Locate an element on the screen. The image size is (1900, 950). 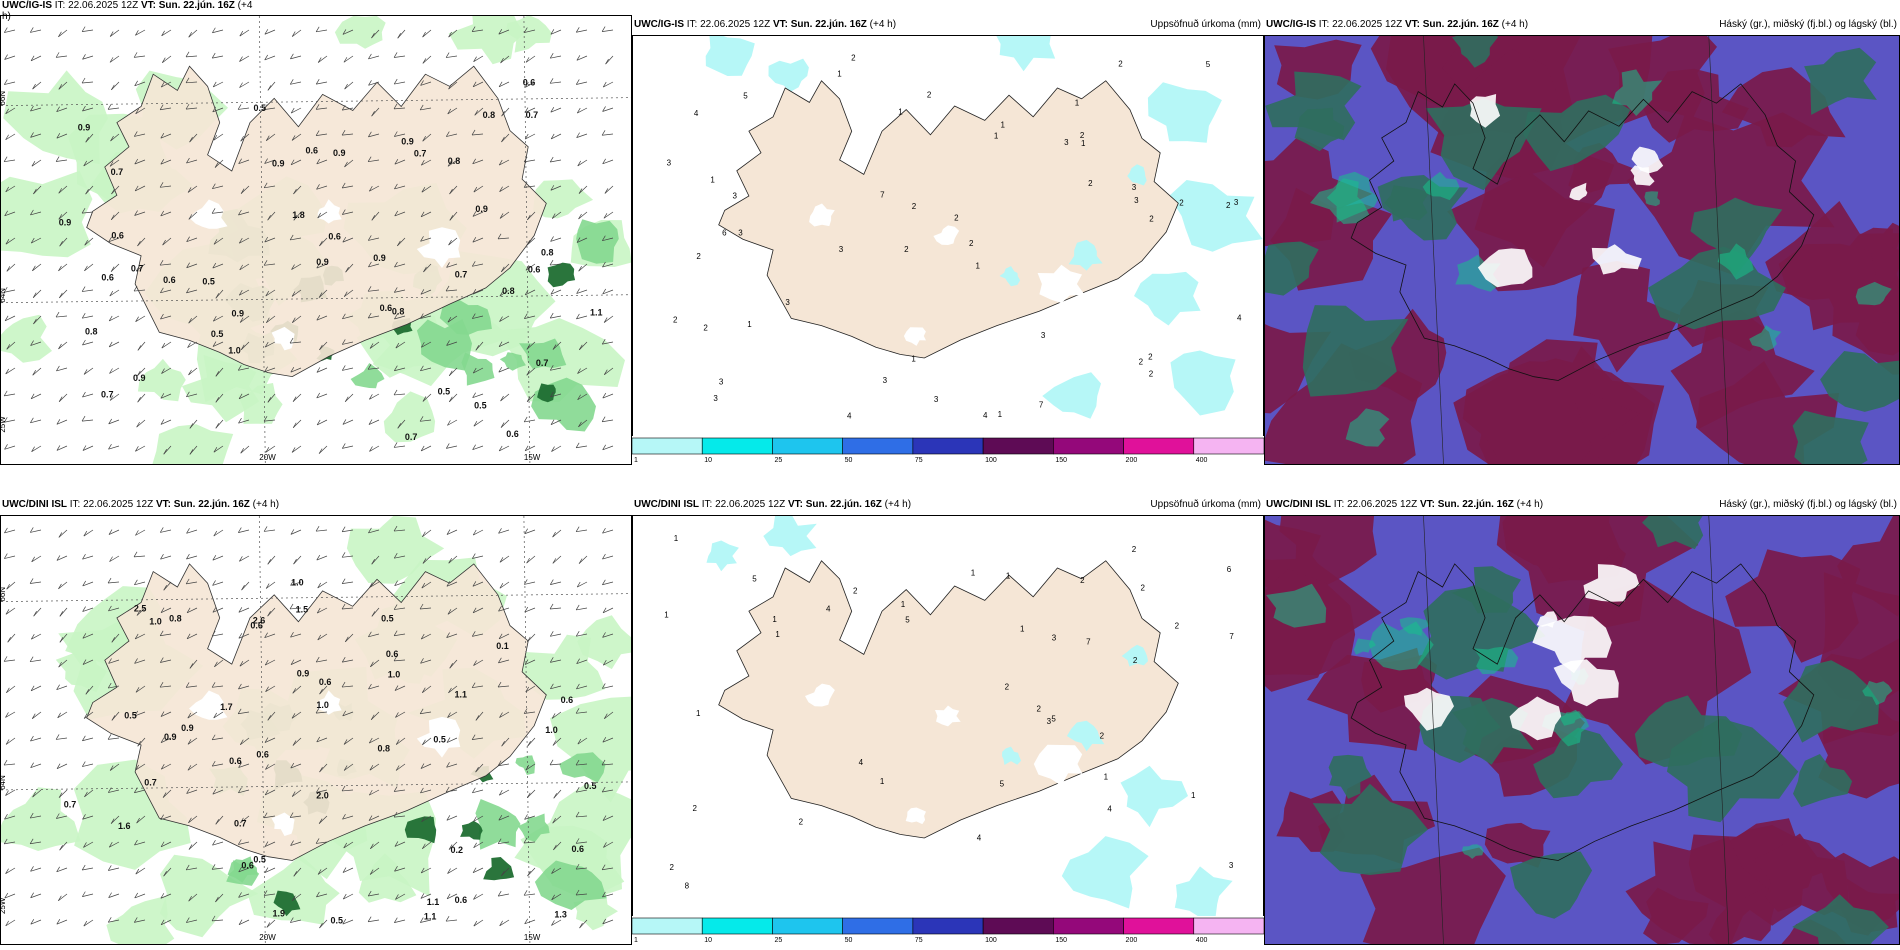
valid-time: VT: Sun. 22.jún. 16Z is located at coordinates (1466, 504).